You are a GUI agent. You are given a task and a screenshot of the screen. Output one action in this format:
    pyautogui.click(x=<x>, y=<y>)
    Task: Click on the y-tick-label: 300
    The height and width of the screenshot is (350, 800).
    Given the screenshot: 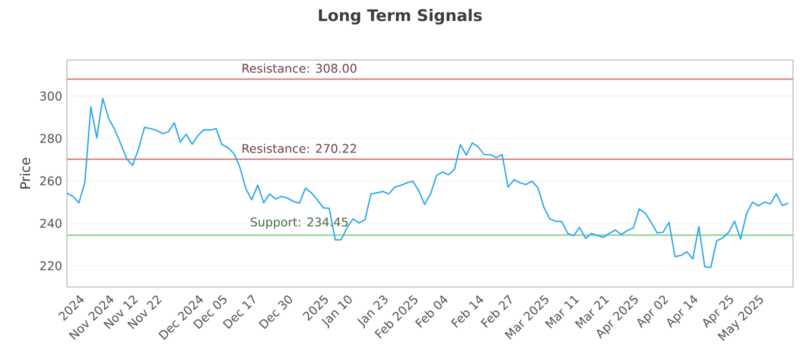 What is the action you would take?
    pyautogui.click(x=51, y=96)
    